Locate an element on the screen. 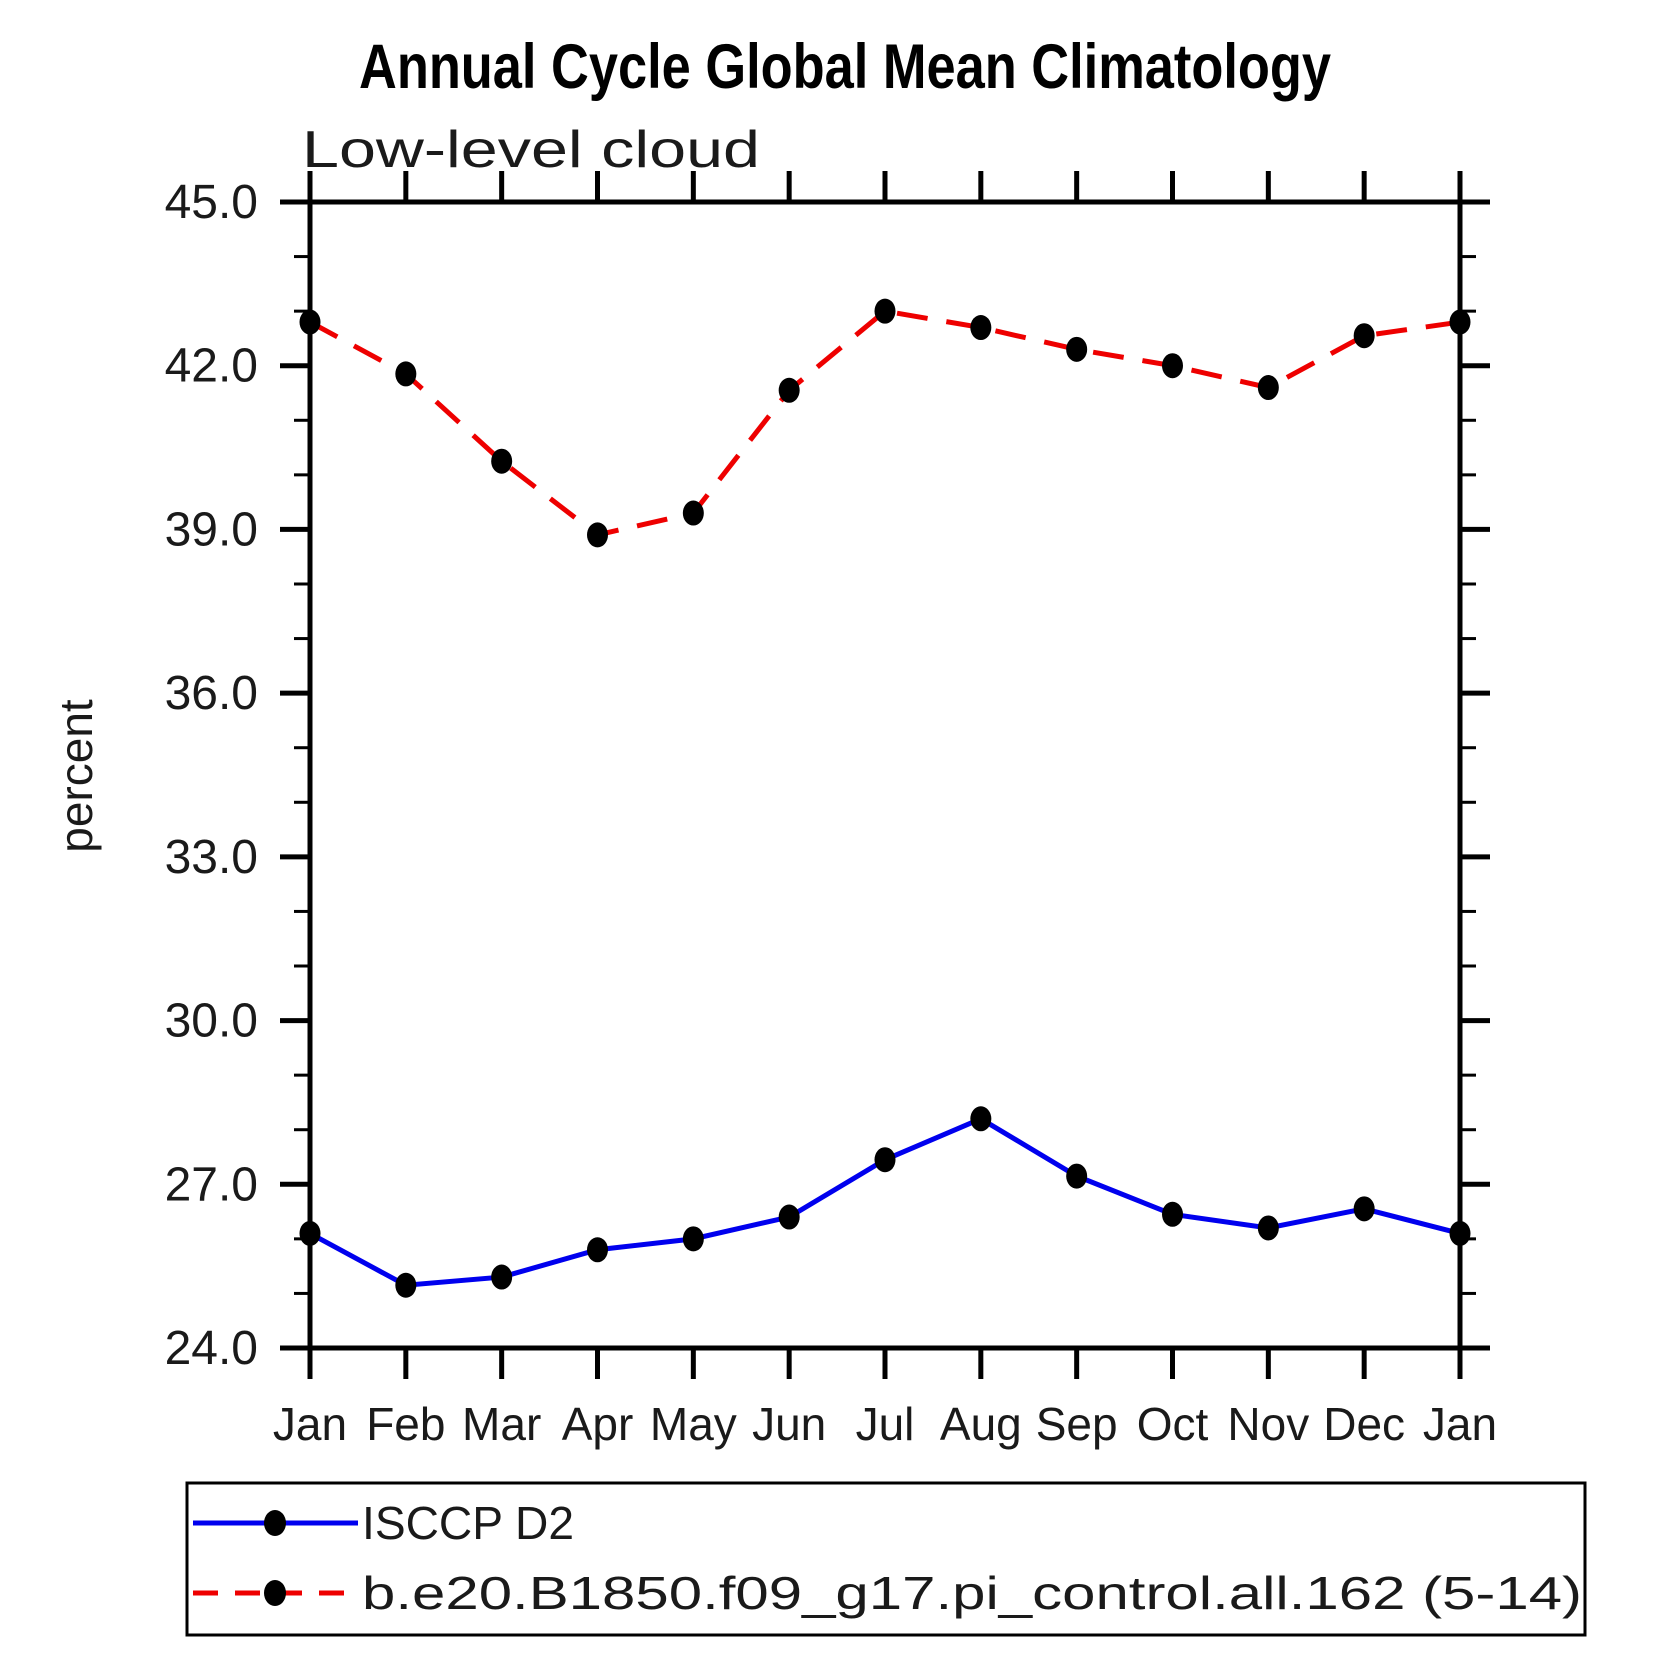 Image resolution: width=1674 pixels, height=1674 pixels. legend-marker-model is located at coordinates (275, 1593).